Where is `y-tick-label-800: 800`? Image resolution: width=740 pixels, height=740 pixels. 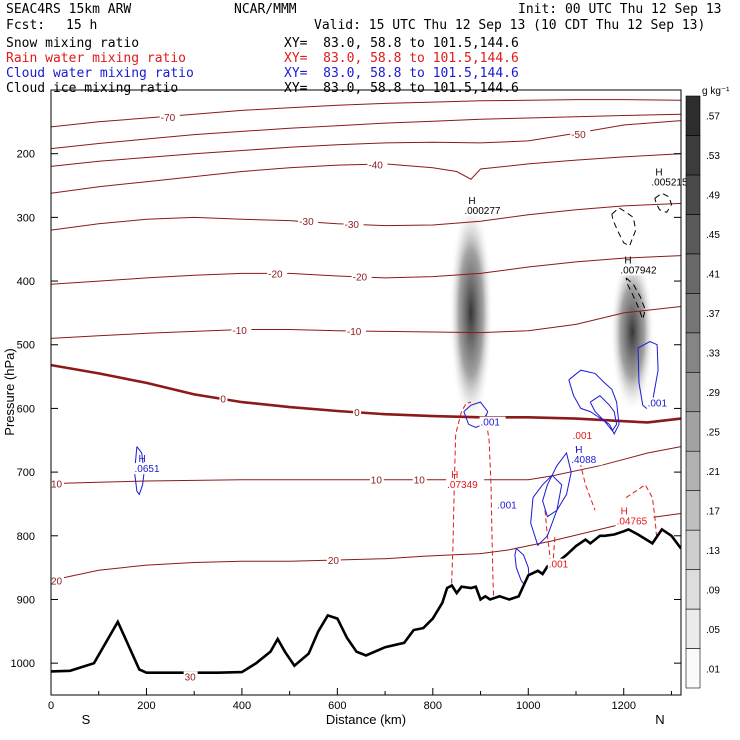
y-tick-label-800: 800 is located at coordinates (26, 537).